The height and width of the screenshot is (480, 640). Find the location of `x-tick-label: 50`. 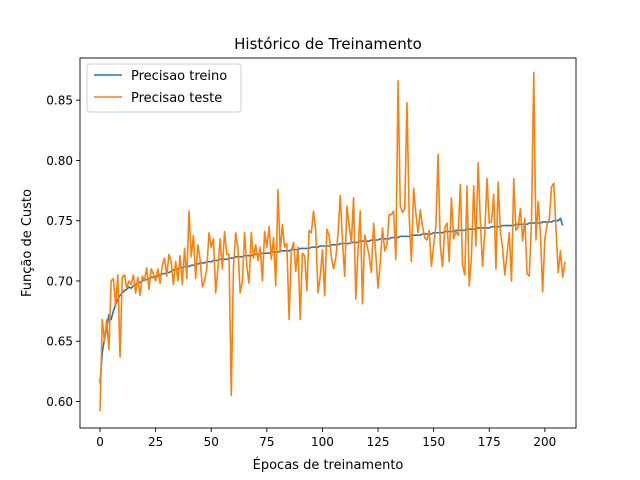

x-tick-label: 50 is located at coordinates (211, 442).